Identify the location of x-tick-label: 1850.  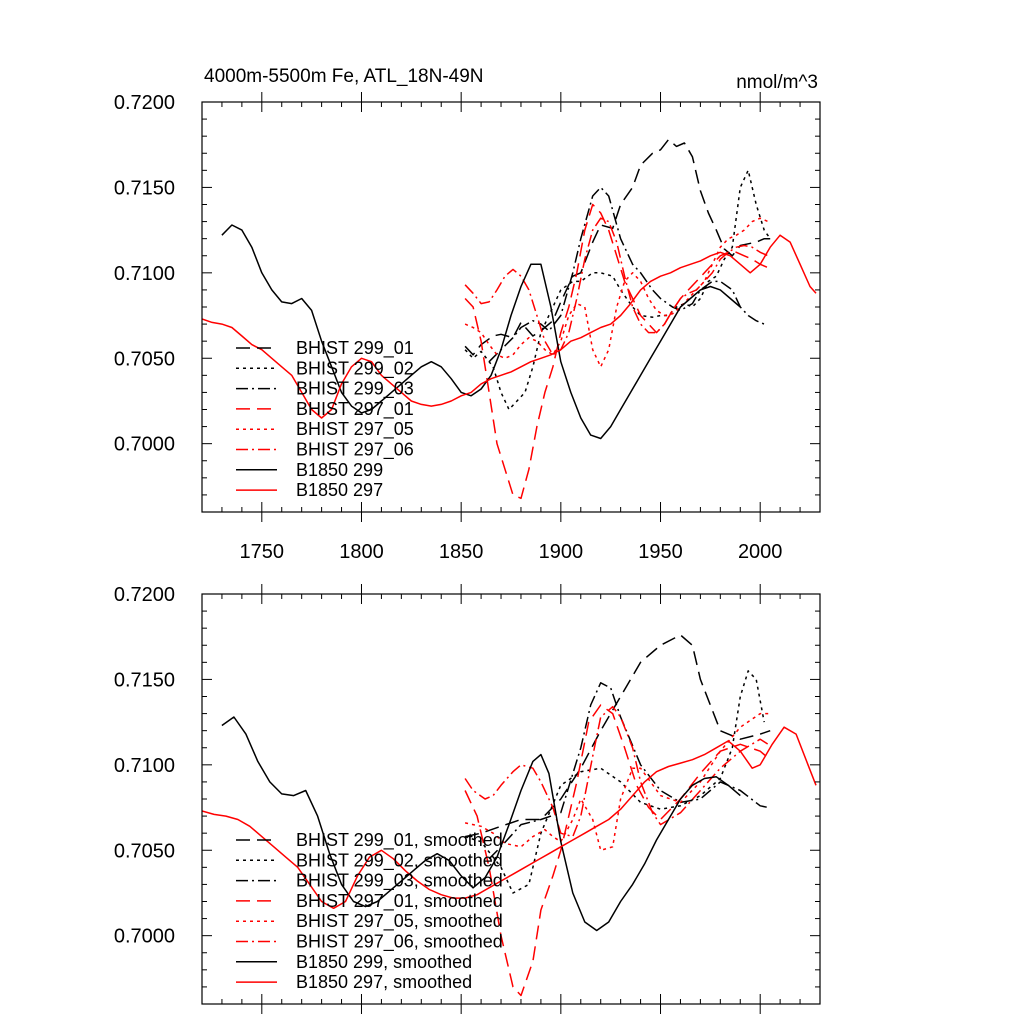
(461, 552).